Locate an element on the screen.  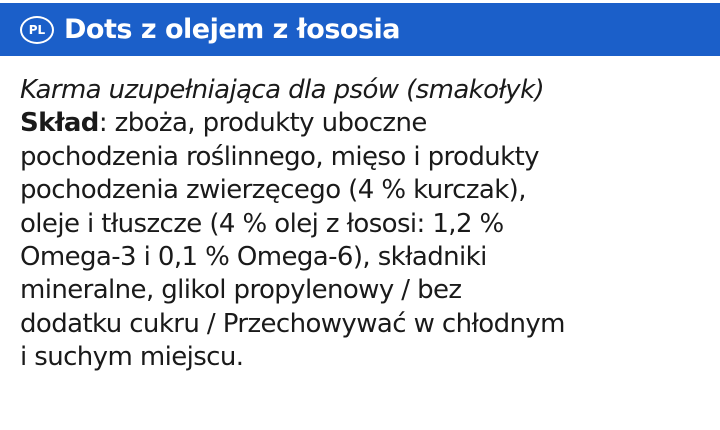
composition-line: pochodzenia zwierzęcego (4 % kurczak), is located at coordinates (273, 190).